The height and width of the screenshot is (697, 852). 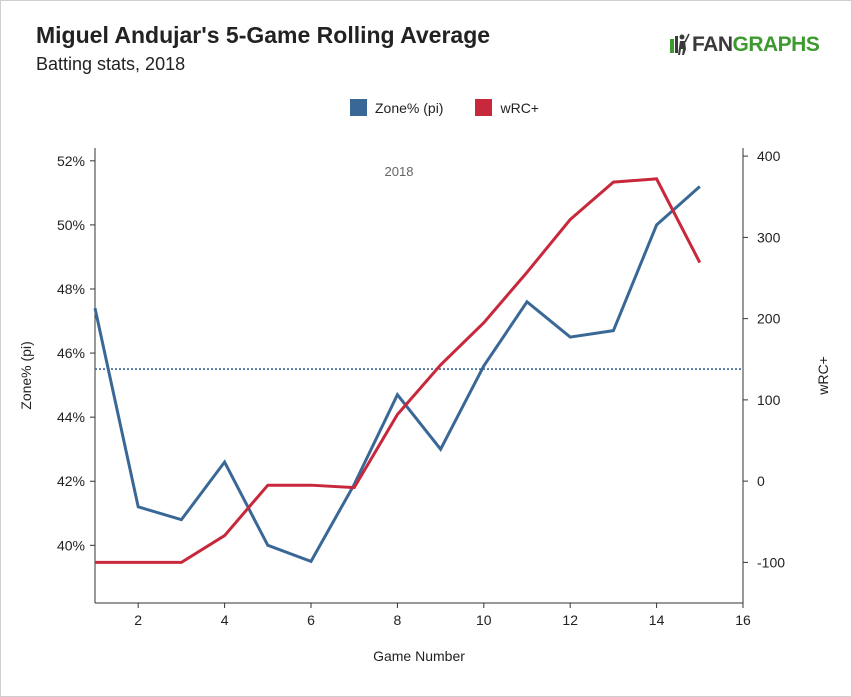 I want to click on legend-swatch-wrc, so click(x=484, y=107).